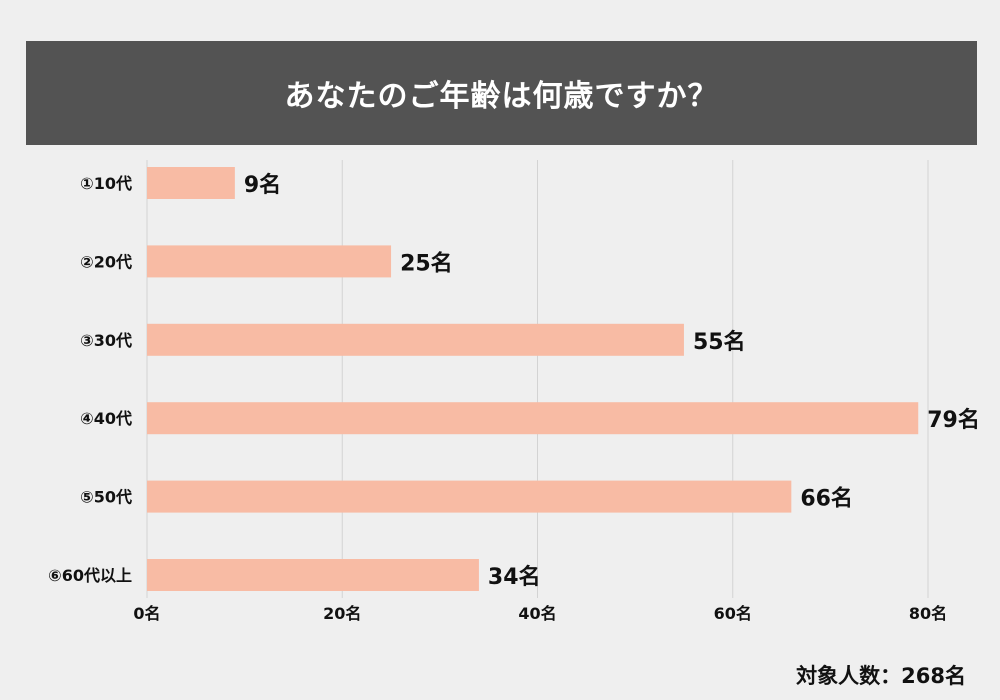 The width and height of the screenshot is (1000, 700). Describe the element at coordinates (514, 577) in the screenshot. I see `value-label: 34名` at that location.